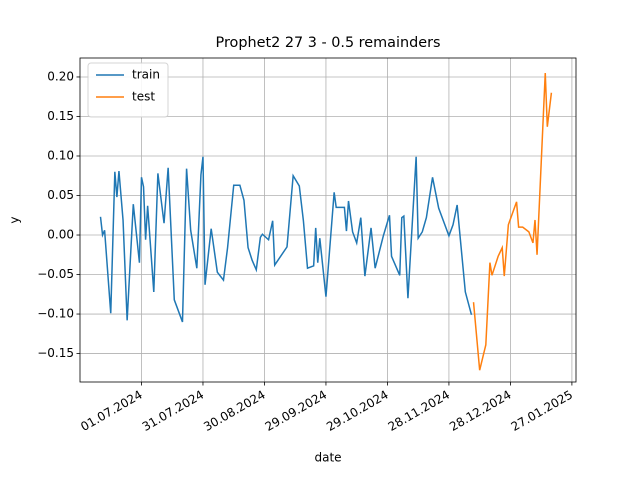  Describe the element at coordinates (55, 314) in the screenshot. I see `y-tick-label: −0.10` at that location.